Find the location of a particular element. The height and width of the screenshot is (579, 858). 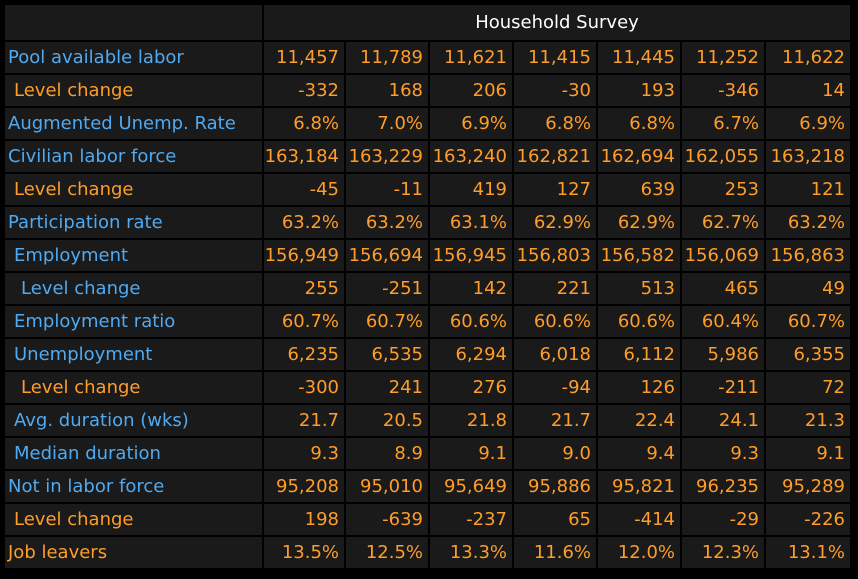

table-cell: 6,235 is located at coordinates (304, 354).